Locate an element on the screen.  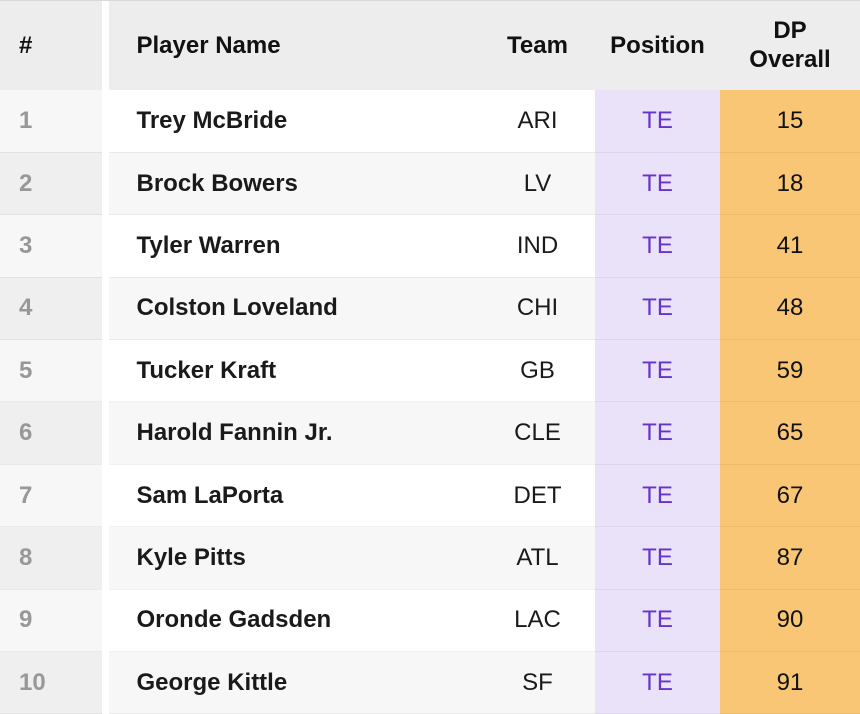
team-cell: ARI is located at coordinates (537, 121).